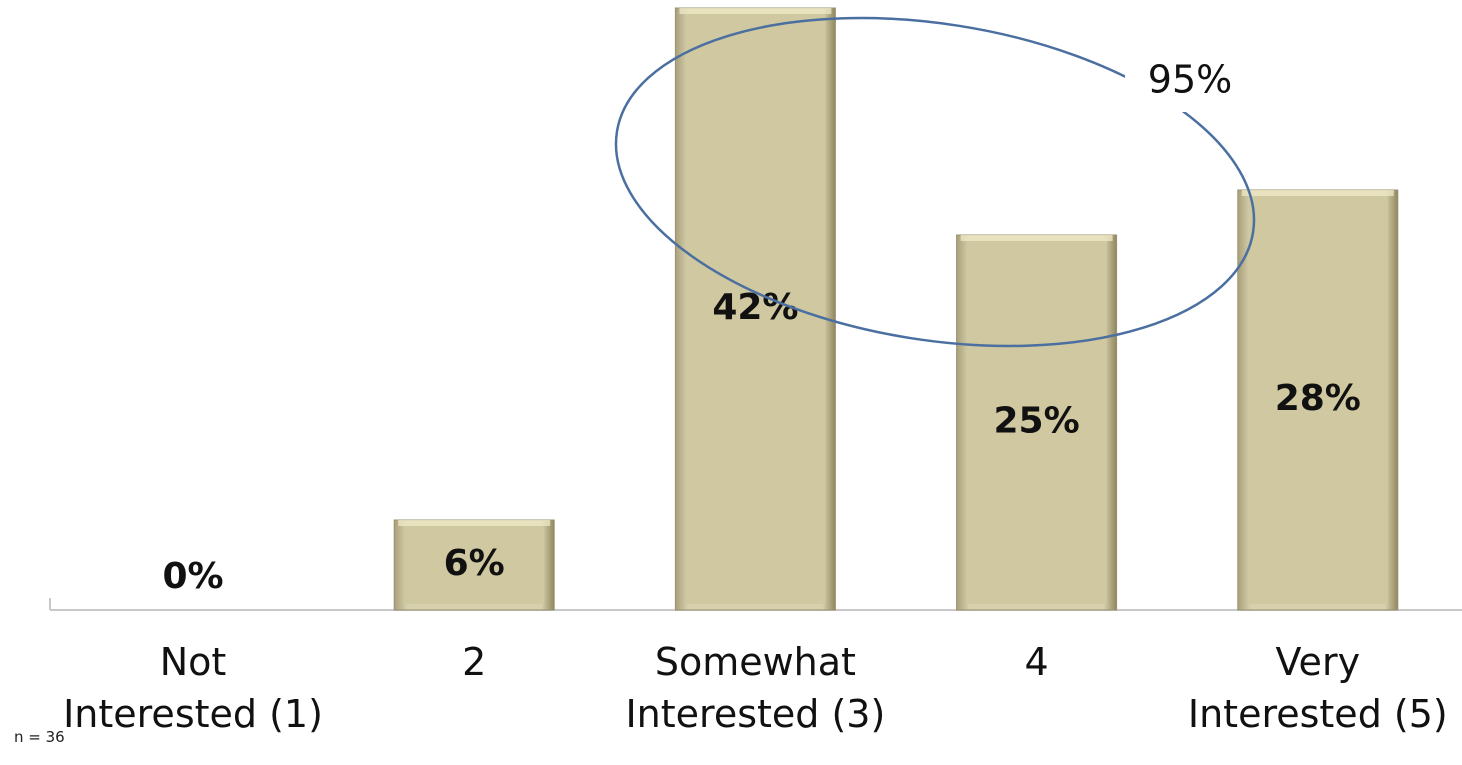 The height and width of the screenshot is (765, 1462). I want to click on x-tick-label: 4, so click(1036, 662).